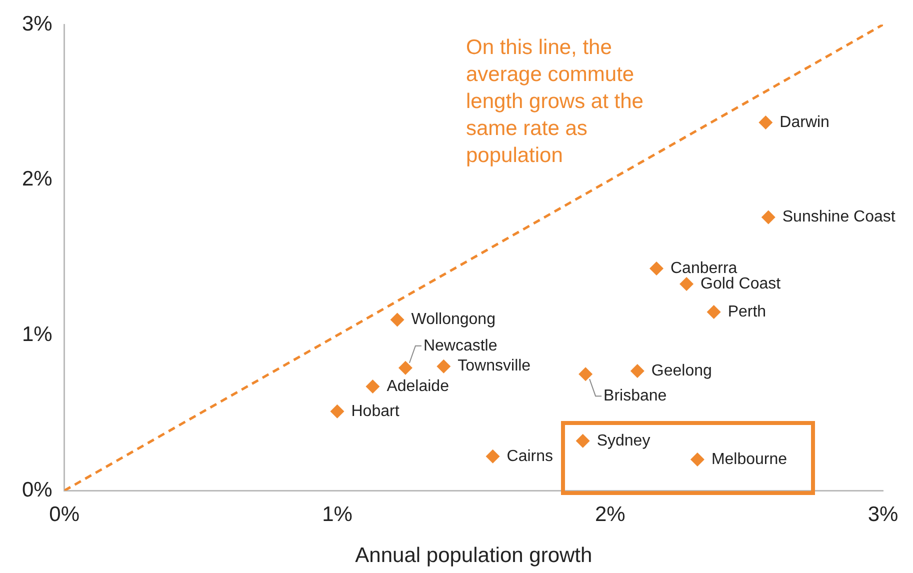  Describe the element at coordinates (555, 102) in the screenshot. I see `annotation: On this line, the average commute length grows at the same rate as population` at that location.